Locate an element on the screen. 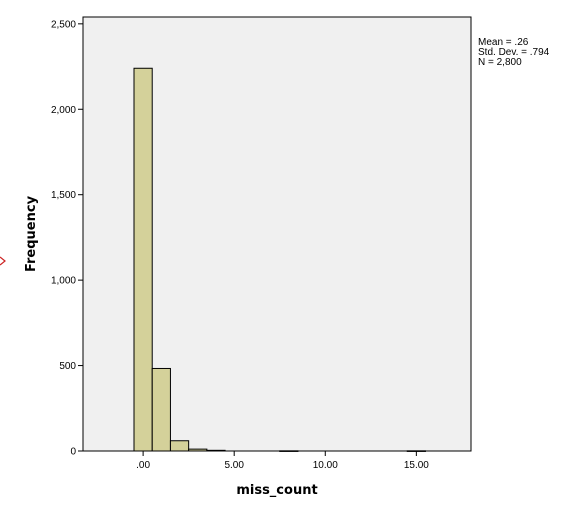 This screenshot has height=516, width=588. summary-statistics: Mean = .26 Std. Dev. = .794 N = 2,800 is located at coordinates (513, 53).